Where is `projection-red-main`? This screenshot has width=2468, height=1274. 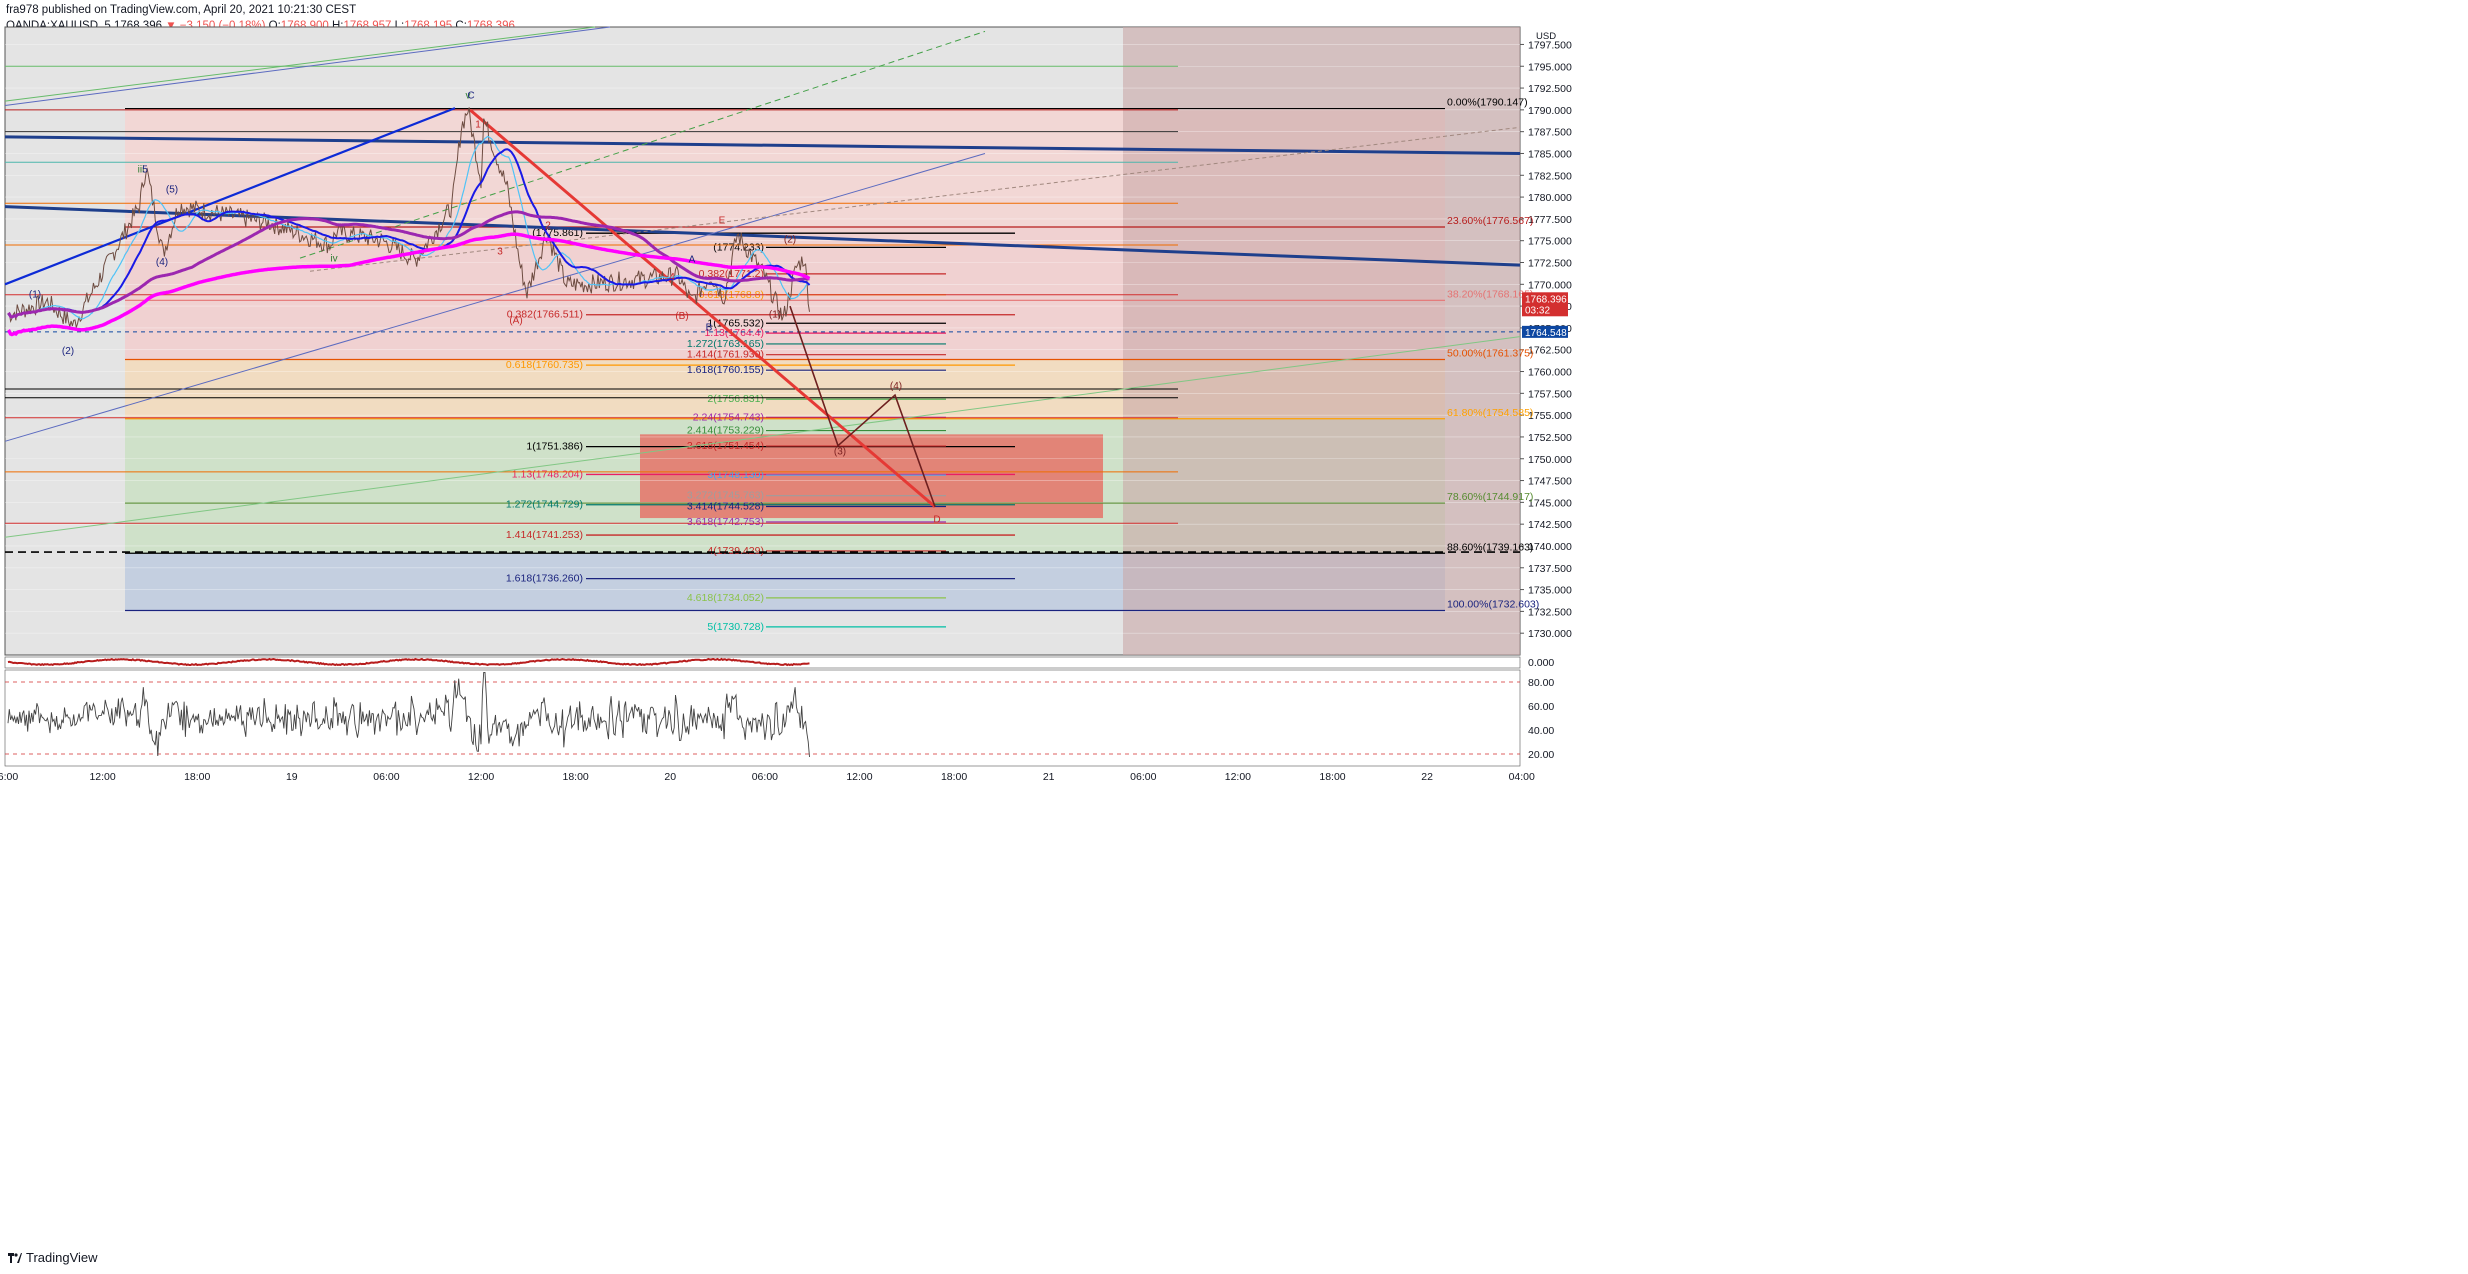
projection-red-main is located at coordinates (702, 308).